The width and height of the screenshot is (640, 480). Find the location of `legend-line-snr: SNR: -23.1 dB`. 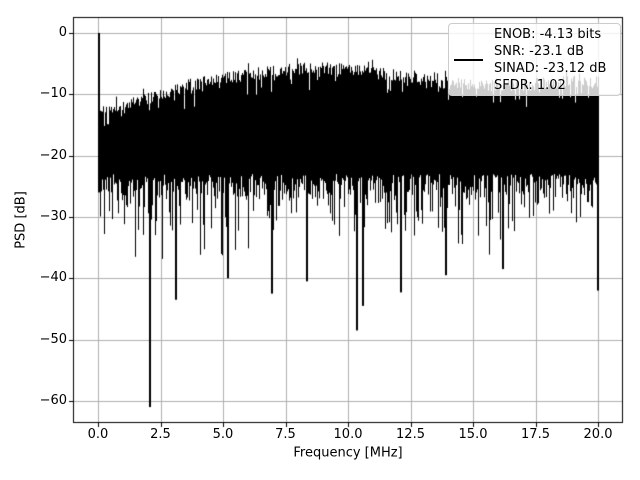

legend-line-snr: SNR: -23.1 dB is located at coordinates (539, 51).